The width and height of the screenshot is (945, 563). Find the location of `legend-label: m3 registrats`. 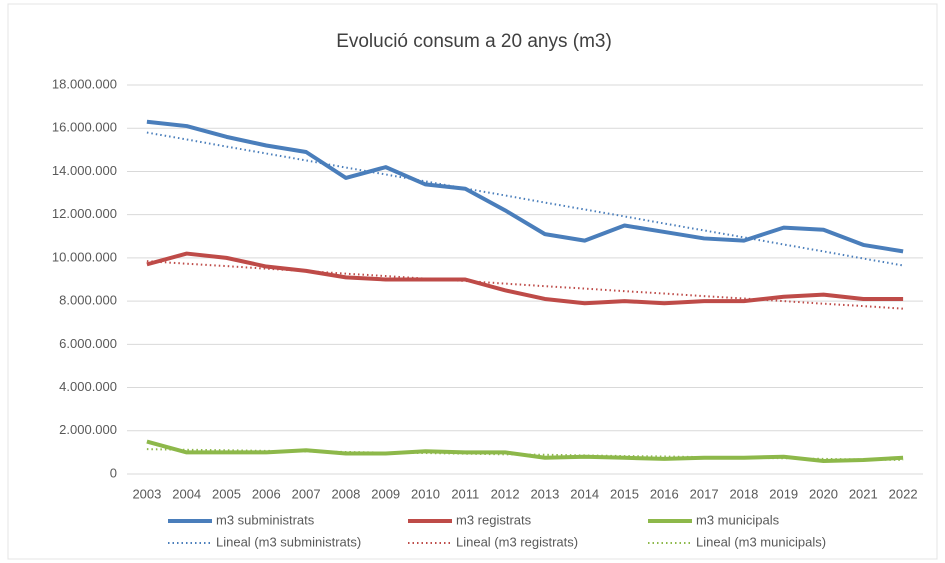

legend-label: m3 registrats is located at coordinates (494, 519).